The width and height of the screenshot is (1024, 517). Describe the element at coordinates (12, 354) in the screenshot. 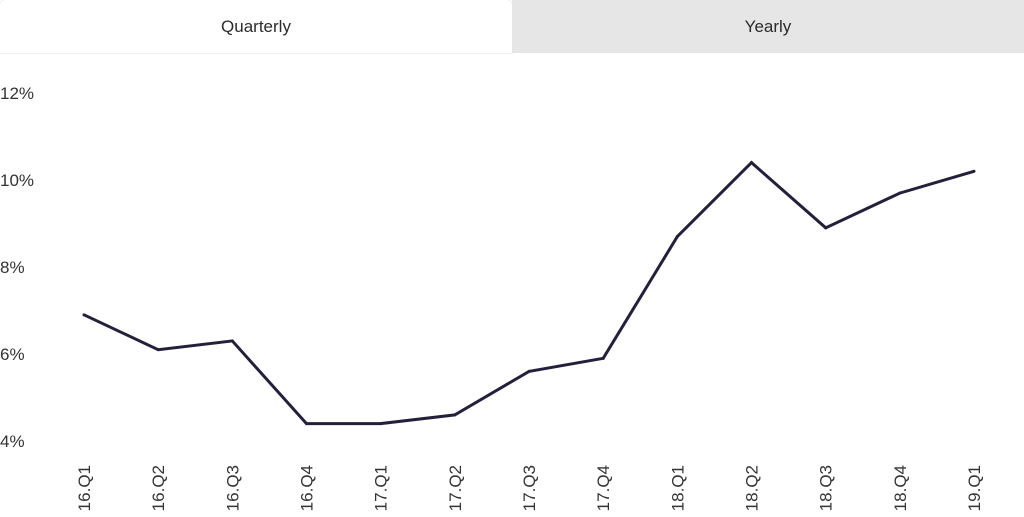

I see `y-tick-label: 6%` at that location.